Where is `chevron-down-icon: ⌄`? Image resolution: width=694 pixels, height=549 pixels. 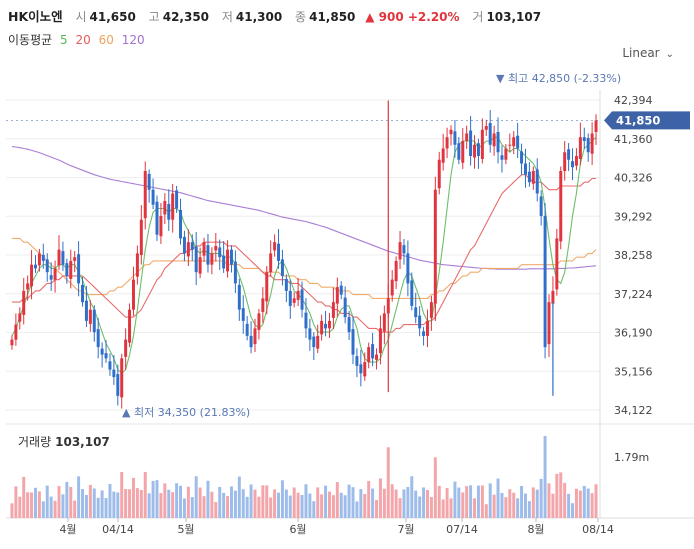 chevron-down-icon: ⌄ is located at coordinates (669, 54).